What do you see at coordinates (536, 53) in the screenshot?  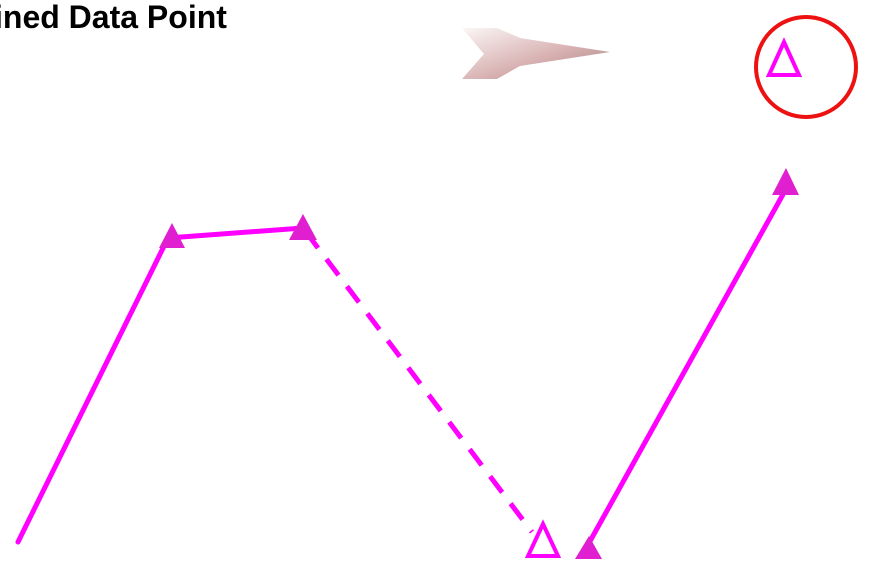 I see `right-arrow-icon` at bounding box center [536, 53].